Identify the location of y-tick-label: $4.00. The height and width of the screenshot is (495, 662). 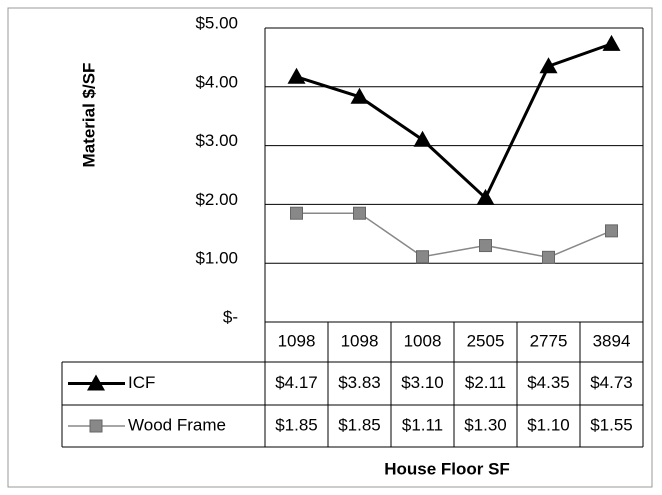
(216, 81).